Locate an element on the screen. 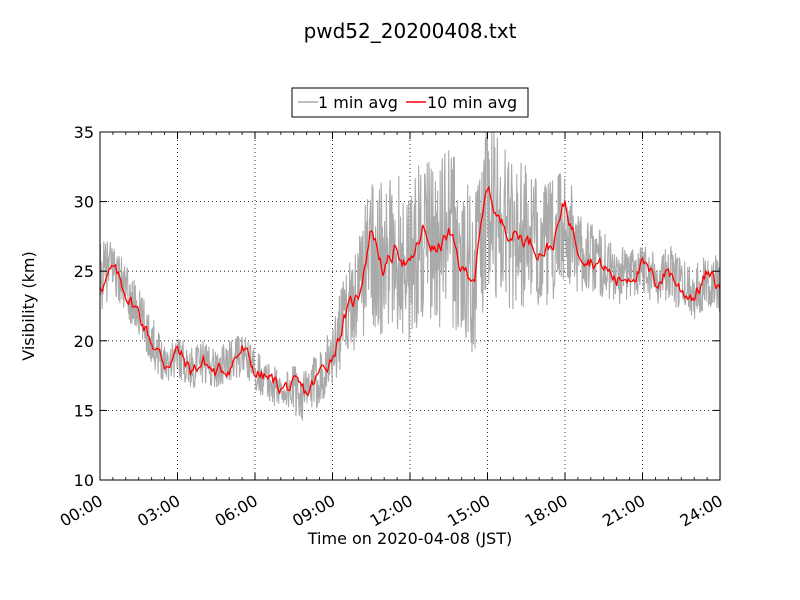 The width and height of the screenshot is (800, 600). y-tick-label: 15 is located at coordinates (84, 410).